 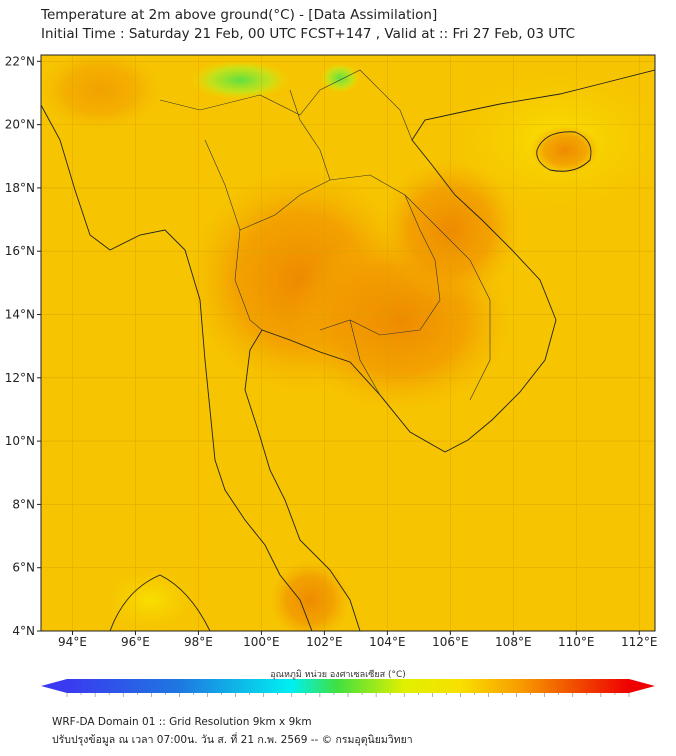 What do you see at coordinates (432, 699) in the screenshot?
I see `colorbar-tick-label: 26` at bounding box center [432, 699].